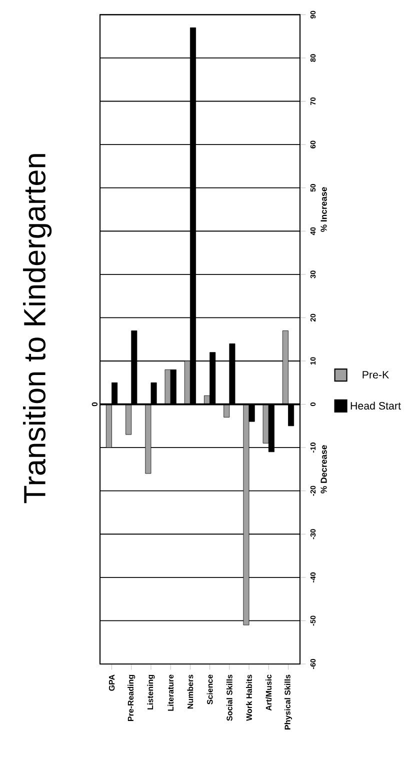 Image resolution: width=411 pixels, height=768 pixels. Describe the element at coordinates (132, 697) in the screenshot. I see `x-tick-label: Pre-Reading` at that location.